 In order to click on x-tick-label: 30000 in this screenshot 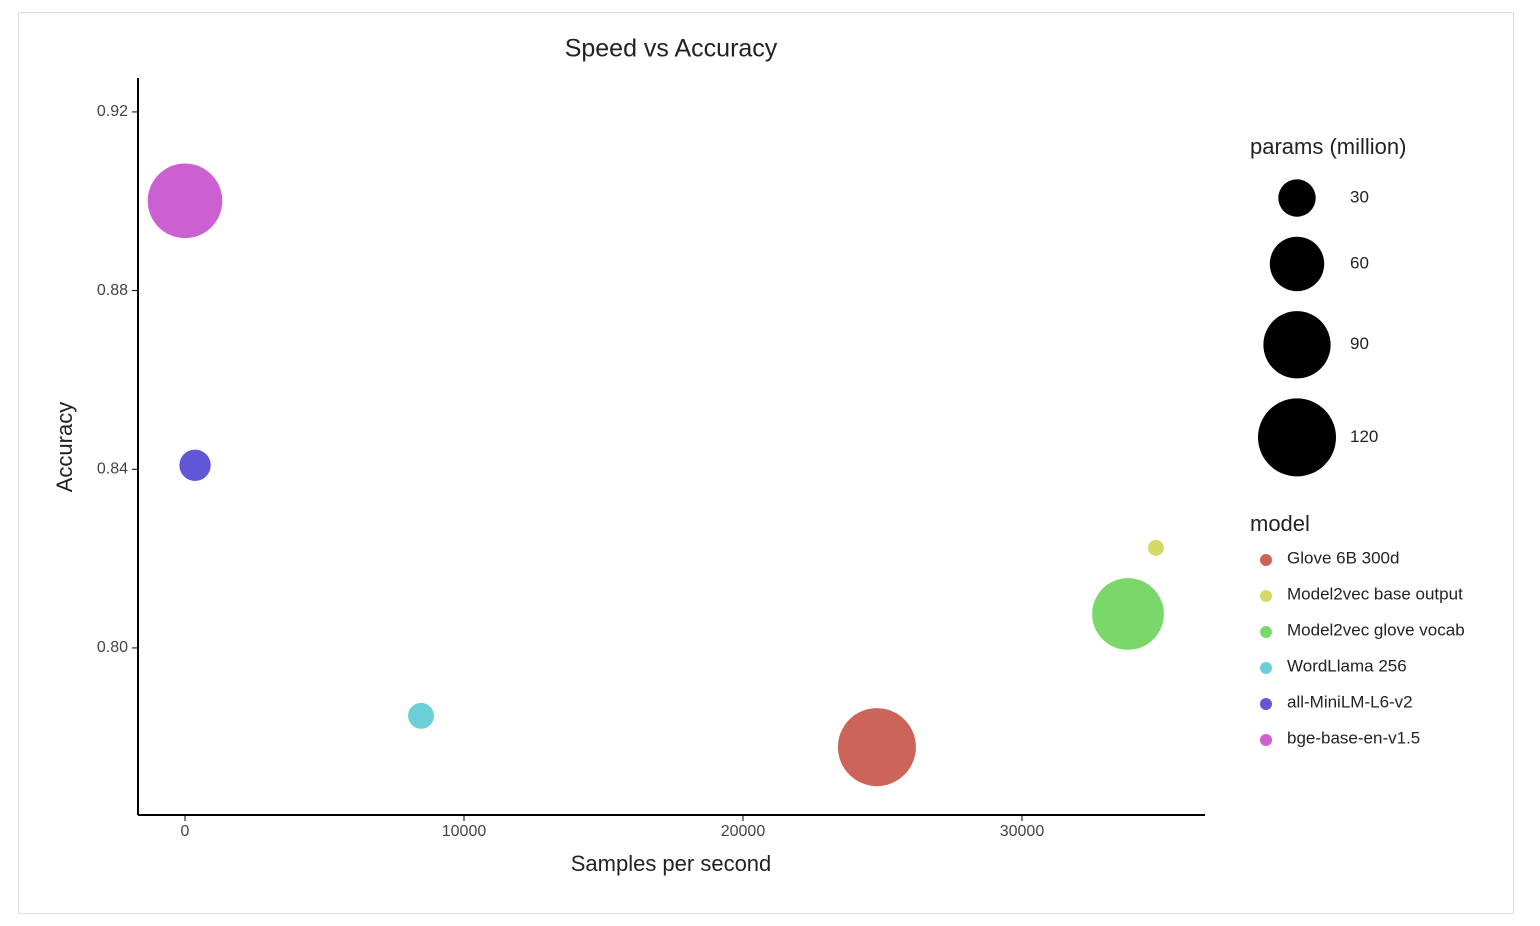, I will do `click(1022, 831)`.